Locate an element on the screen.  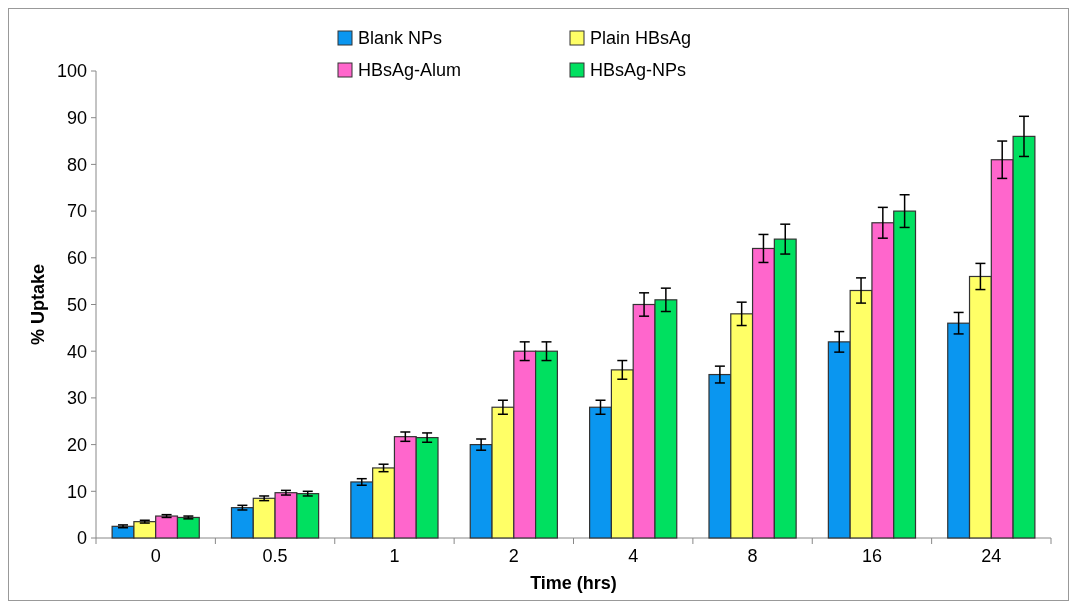
y-tick-label: 40 is located at coordinates (76, 351).